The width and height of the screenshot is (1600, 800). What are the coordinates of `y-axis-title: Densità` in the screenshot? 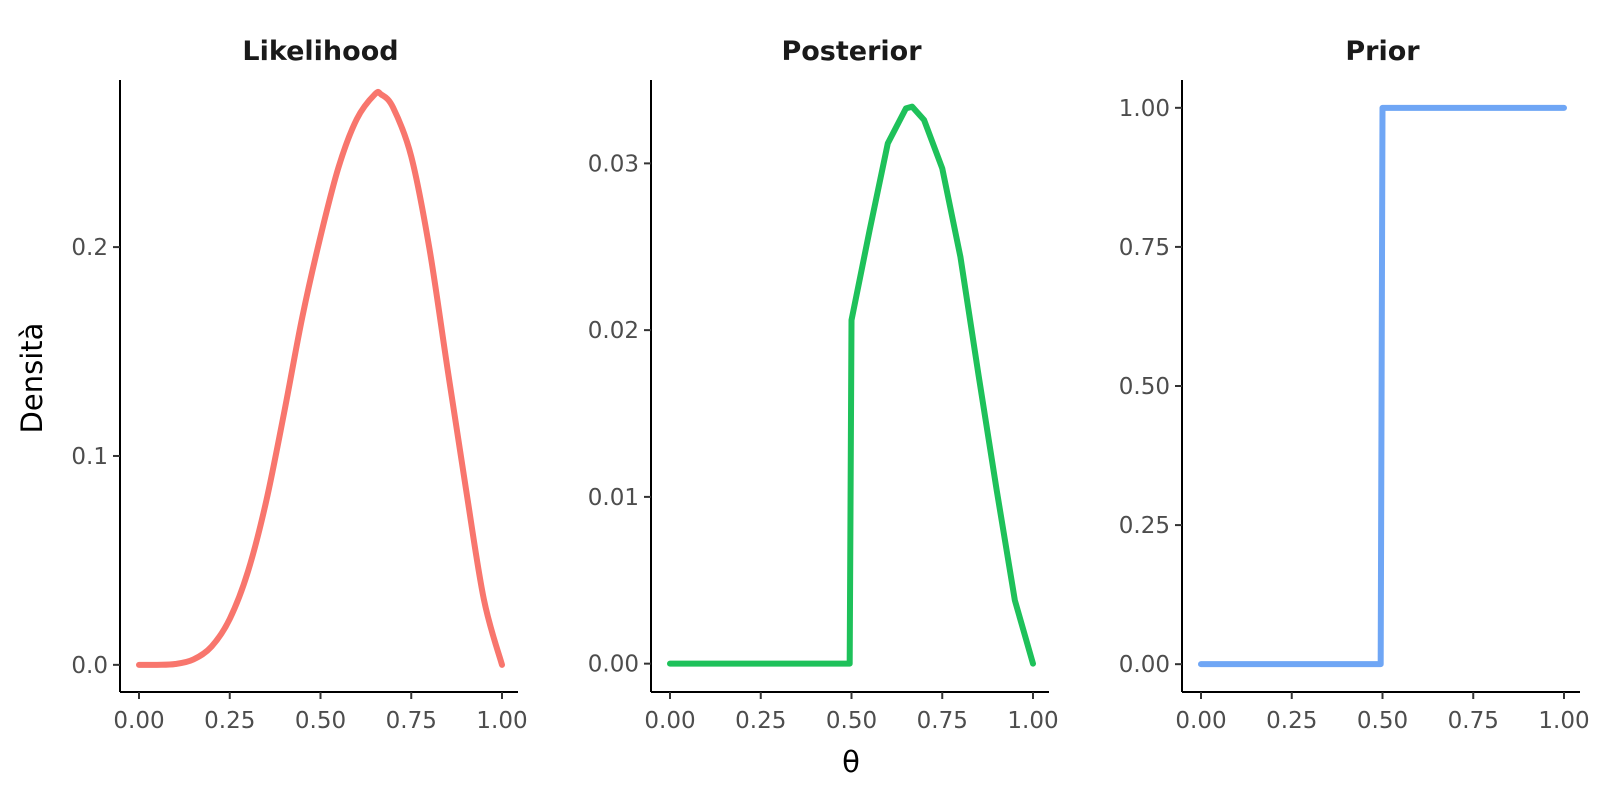 It's located at (32, 378).